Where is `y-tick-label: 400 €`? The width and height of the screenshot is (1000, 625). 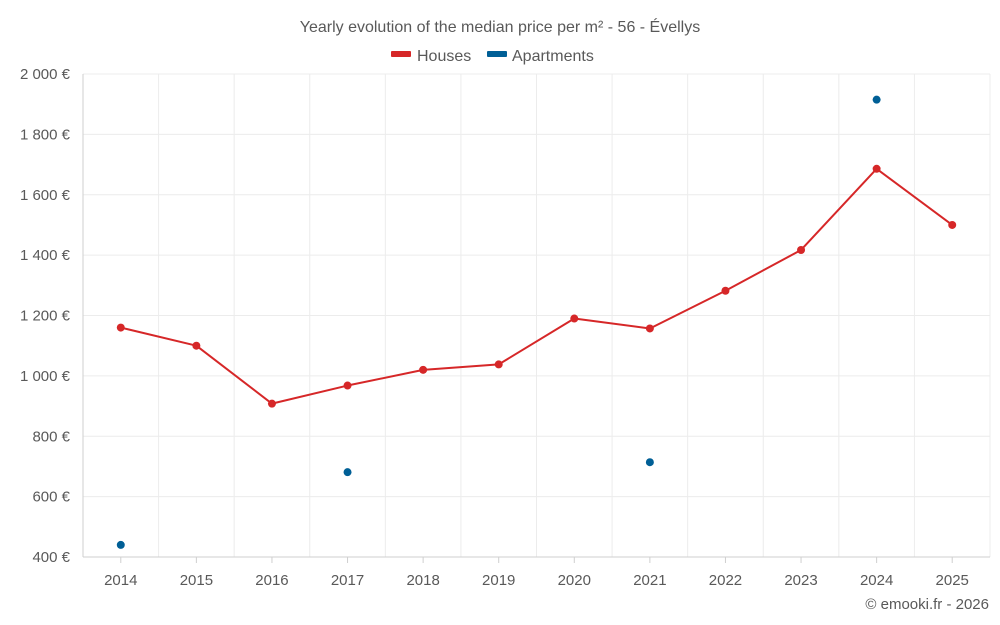
y-tick-label: 400 € is located at coordinates (51, 557).